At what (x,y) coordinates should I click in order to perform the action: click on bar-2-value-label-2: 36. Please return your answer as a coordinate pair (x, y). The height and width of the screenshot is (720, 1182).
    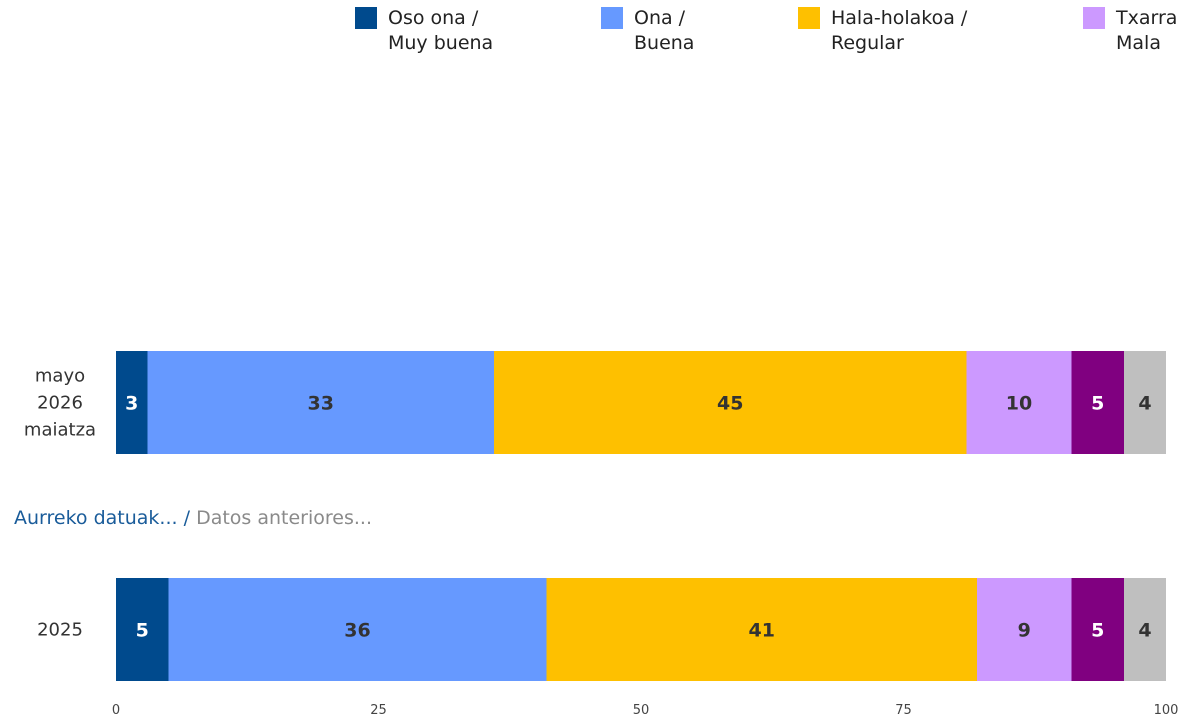
    Looking at the image, I should click on (357, 631).